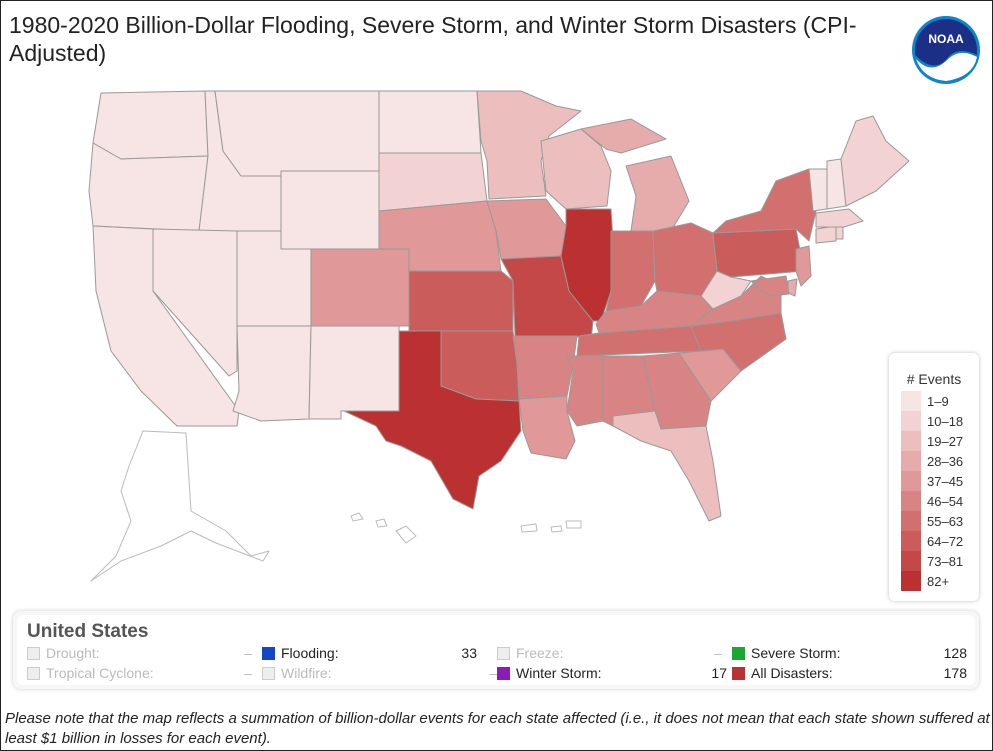  Describe the element at coordinates (945, 421) in the screenshot. I see `legend-label: 10–18` at that location.